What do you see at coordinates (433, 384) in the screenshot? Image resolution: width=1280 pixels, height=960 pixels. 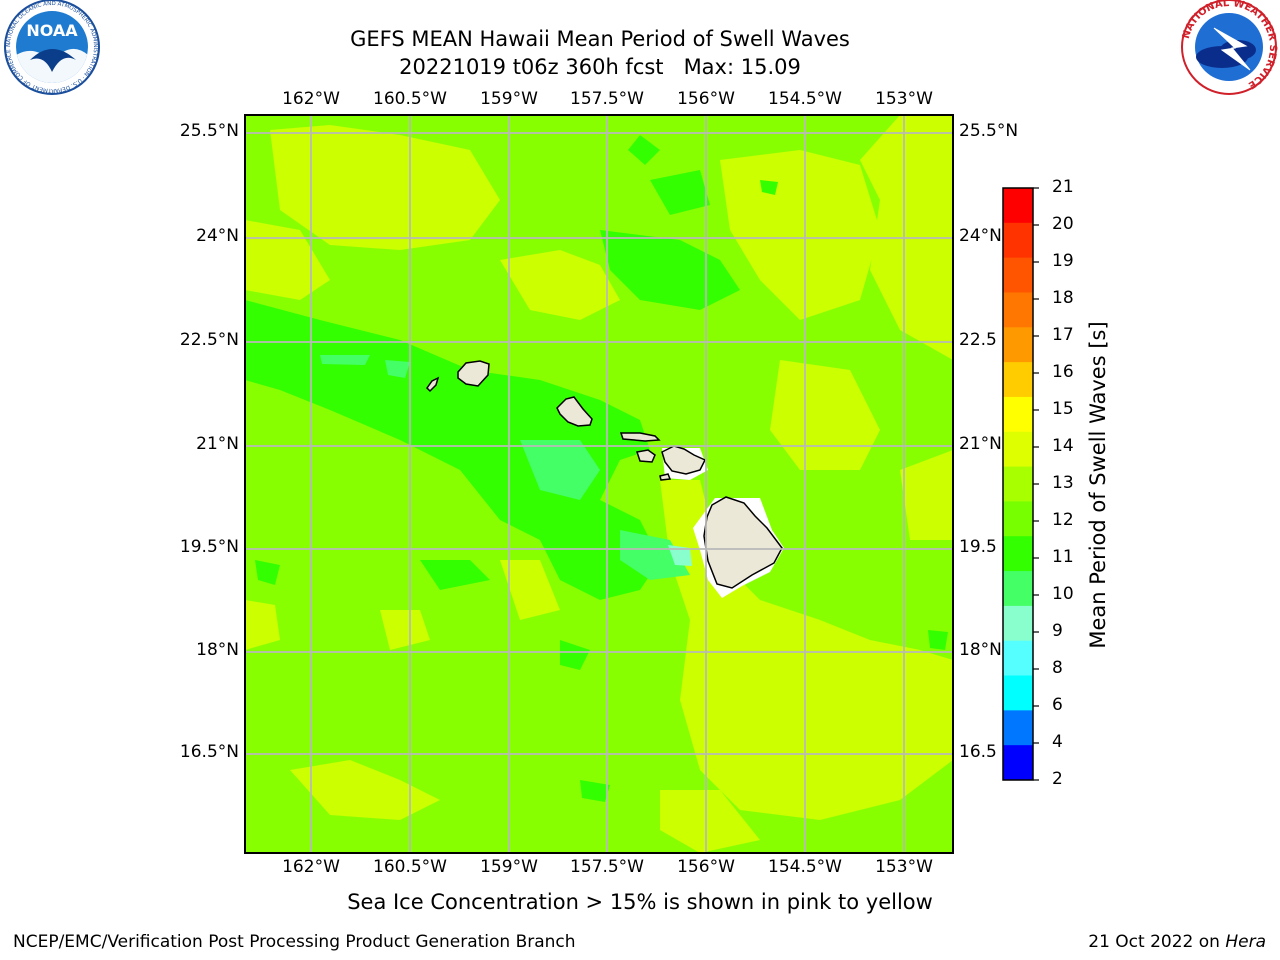 I see `niihau-island` at bounding box center [433, 384].